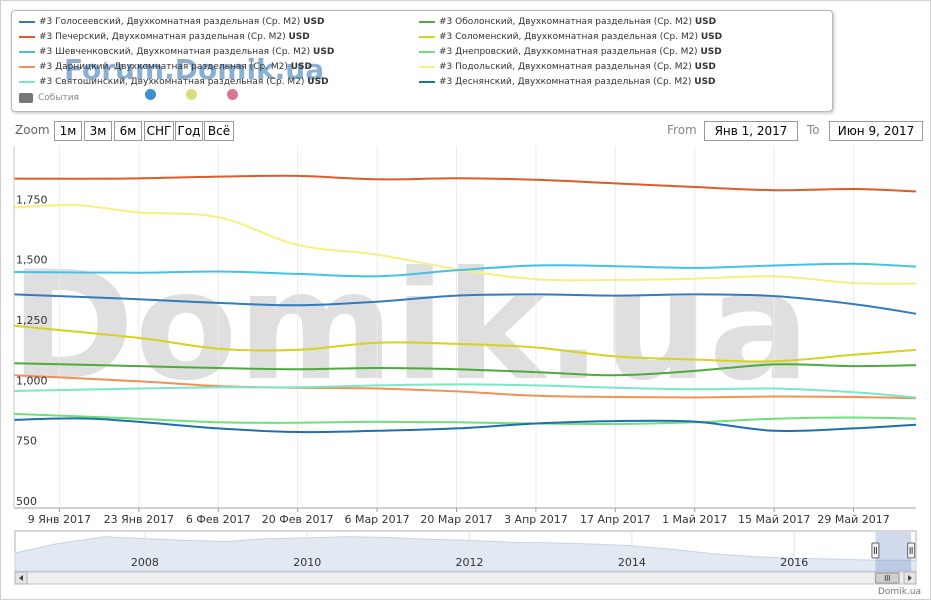 The height and width of the screenshot is (600, 931). Describe the element at coordinates (899, 592) in the screenshot. I see `credit-link: Domik.ua` at that location.